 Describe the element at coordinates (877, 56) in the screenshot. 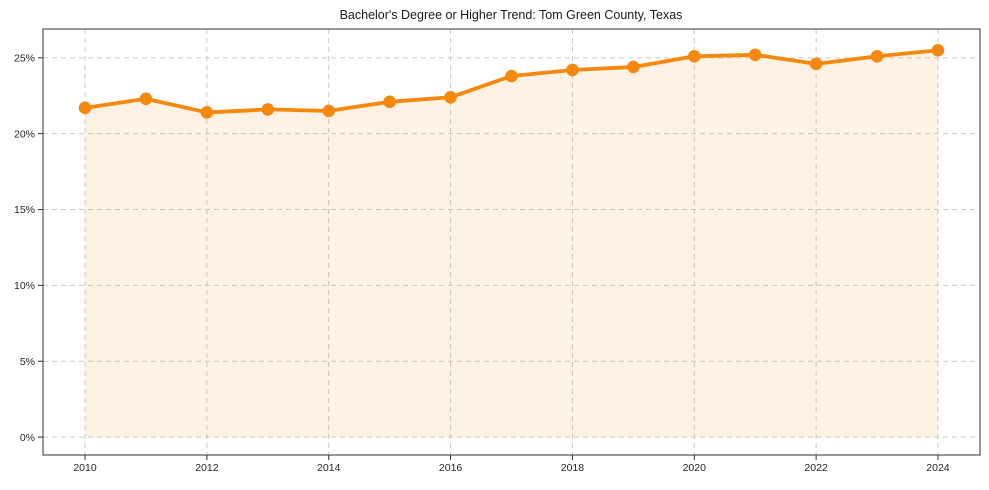

I see `data-point-2023` at that location.